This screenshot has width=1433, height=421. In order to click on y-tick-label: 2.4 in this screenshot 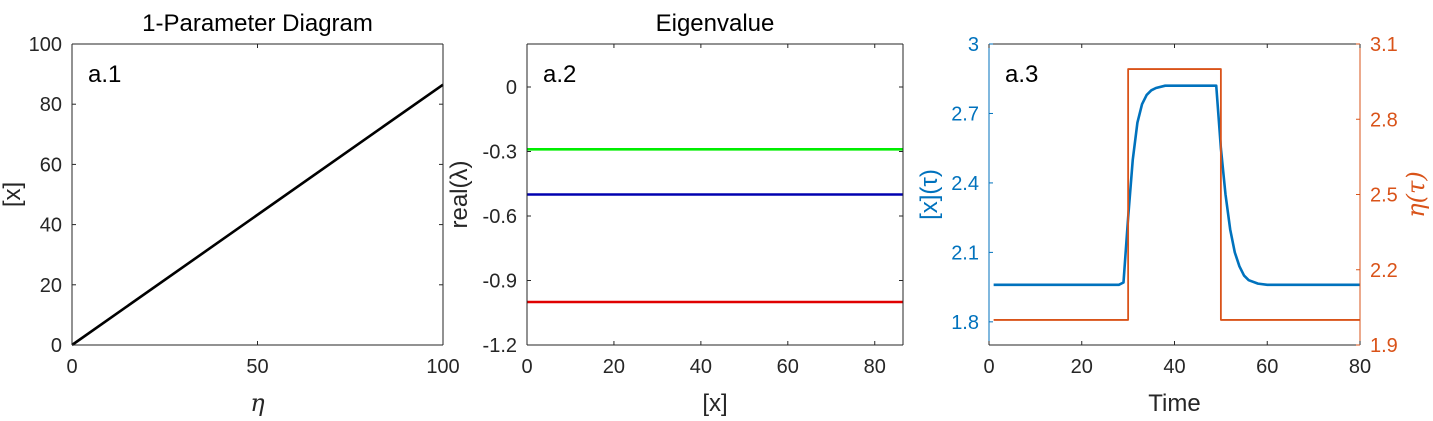, I will do `click(965, 184)`.